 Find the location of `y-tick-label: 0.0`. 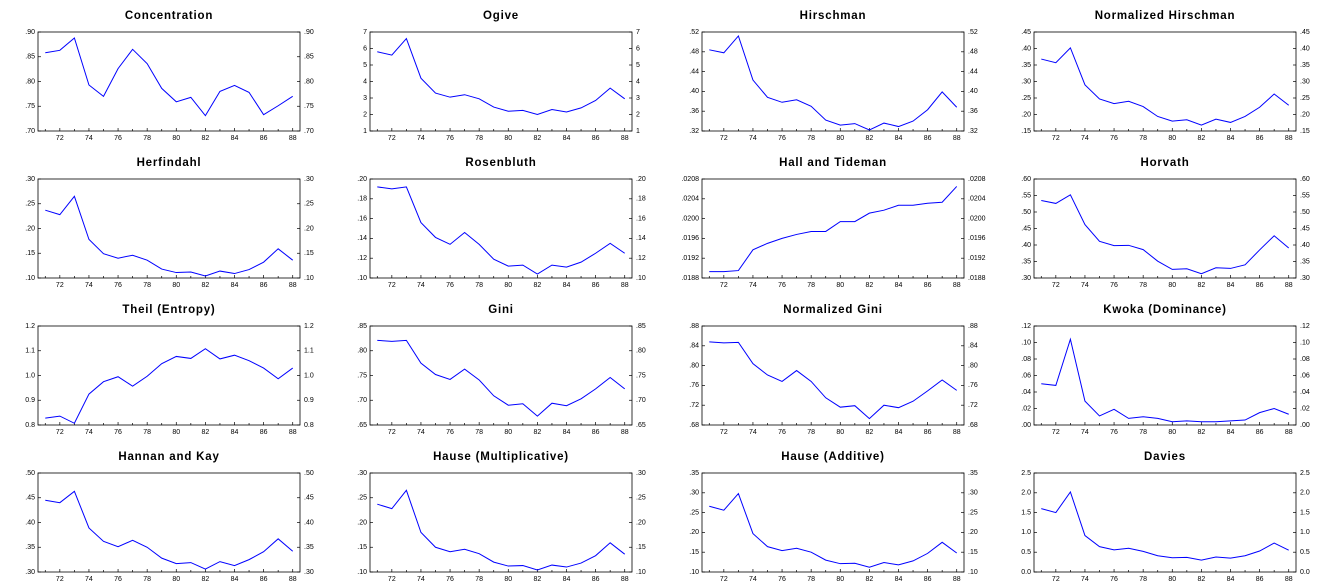

y-tick-label: 0.0 is located at coordinates (1026, 572).